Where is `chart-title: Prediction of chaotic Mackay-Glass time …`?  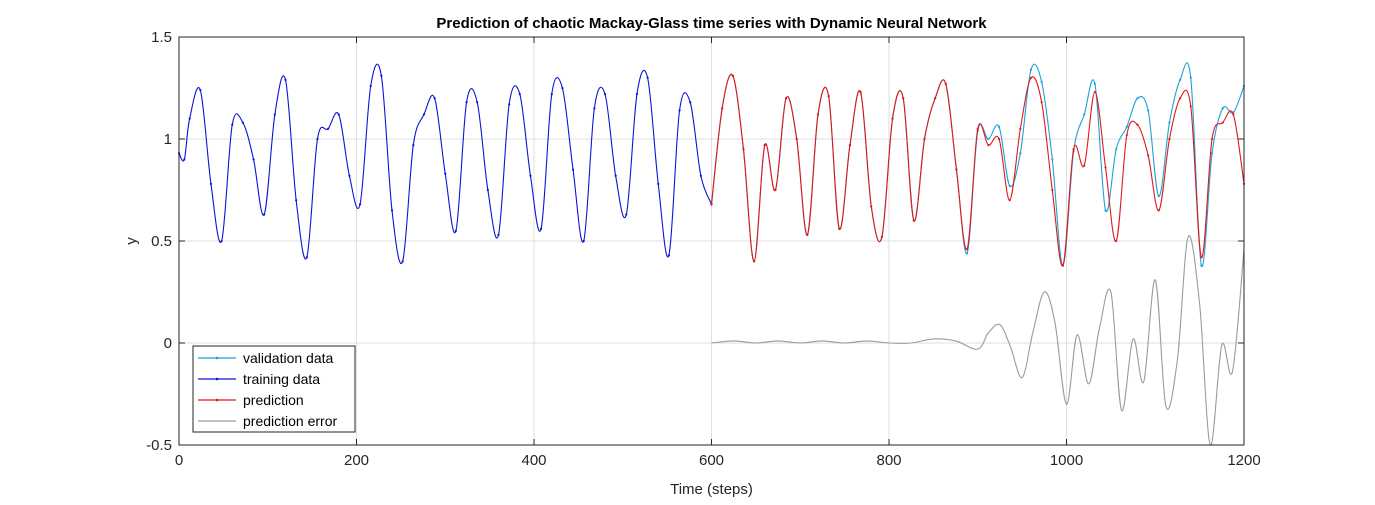
chart-title: Prediction of chaotic Mackay-Glass time … is located at coordinates (711, 23).